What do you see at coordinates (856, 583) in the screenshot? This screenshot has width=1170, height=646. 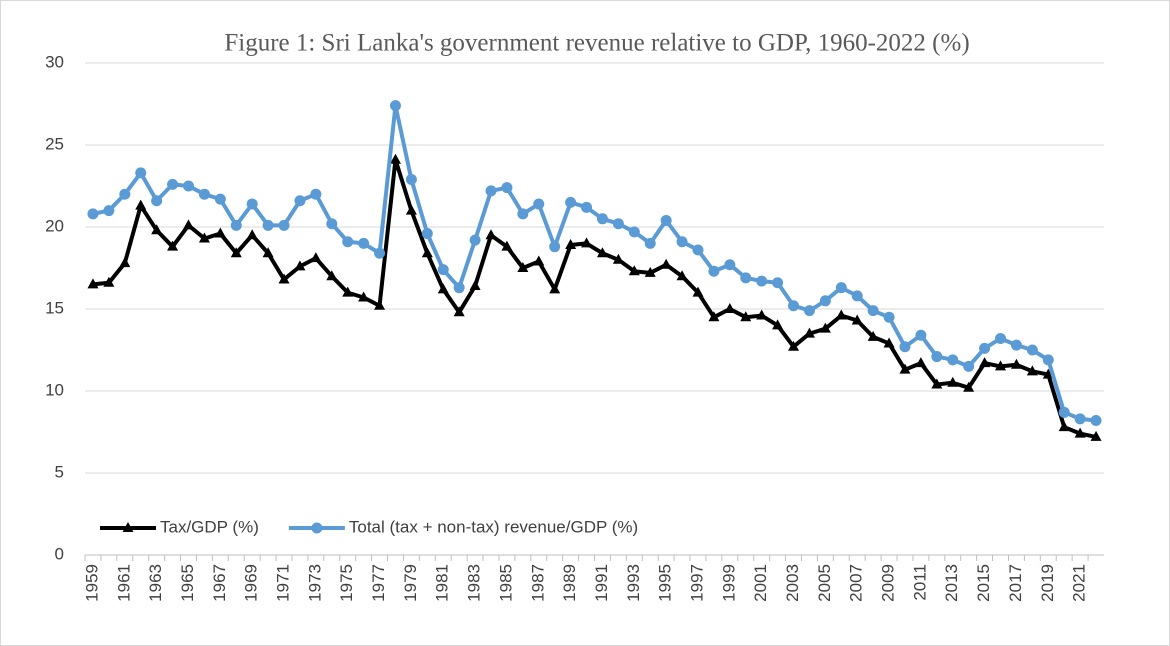 I see `x-tick-label: 2007` at bounding box center [856, 583].